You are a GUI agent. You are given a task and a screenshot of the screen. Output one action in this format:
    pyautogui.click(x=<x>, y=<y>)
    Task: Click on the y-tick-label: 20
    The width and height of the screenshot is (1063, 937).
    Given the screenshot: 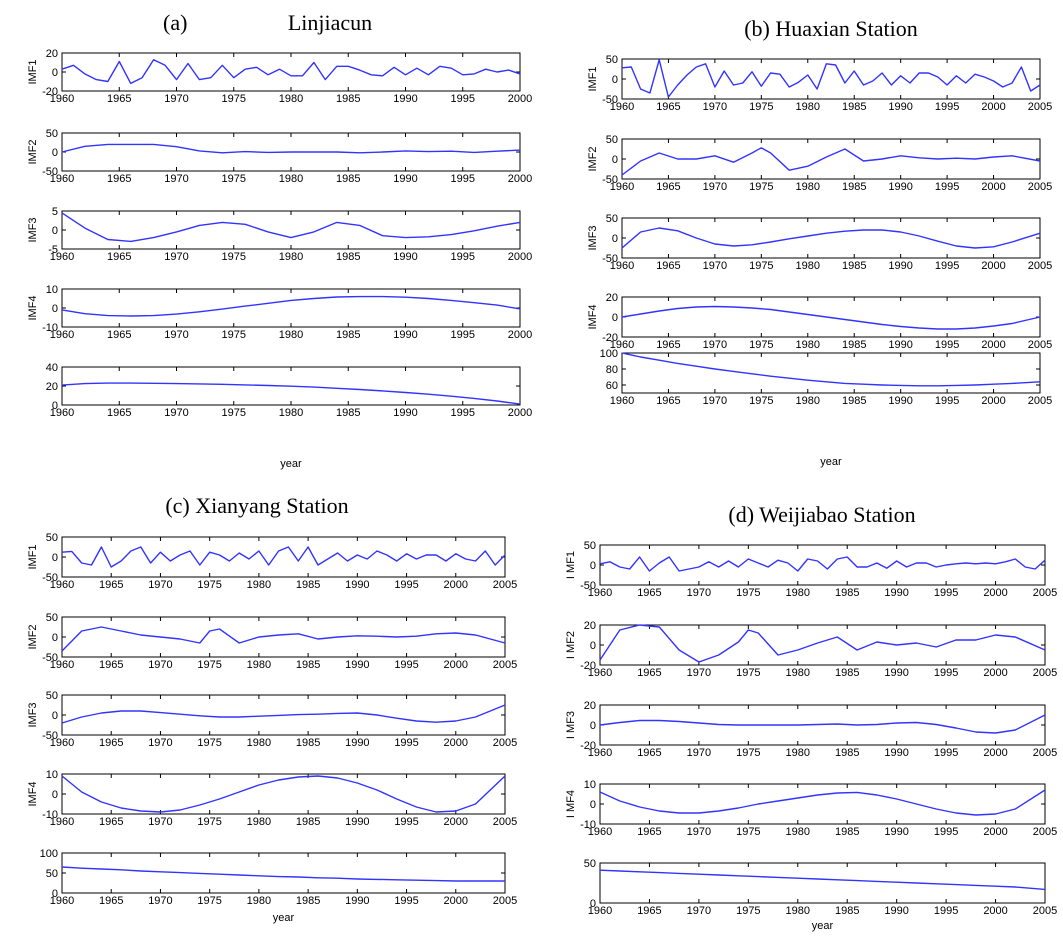 What is the action you would take?
    pyautogui.click(x=590, y=626)
    